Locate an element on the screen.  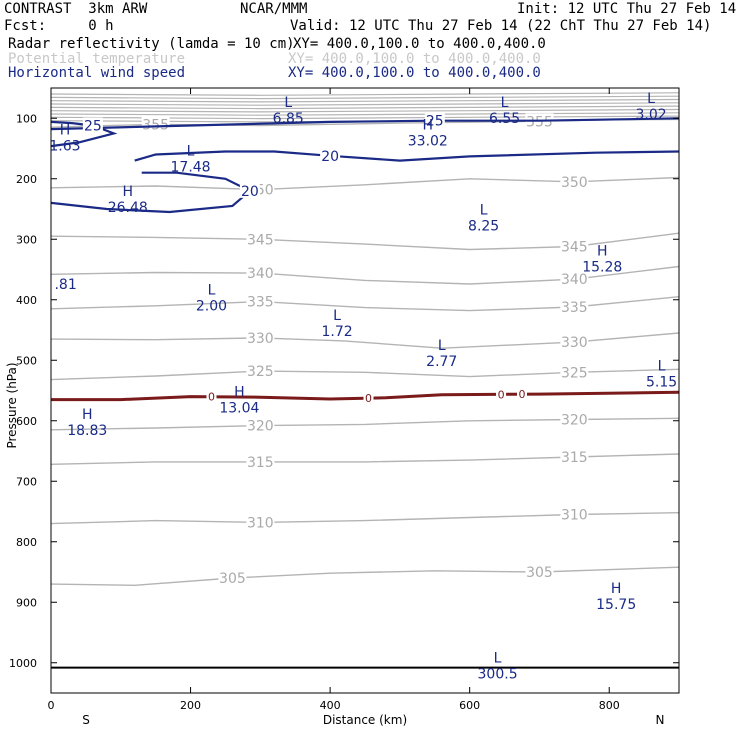
legend-reflectivity-label: Radar reflectivity (lamda = 10 cm) is located at coordinates (151, 44).